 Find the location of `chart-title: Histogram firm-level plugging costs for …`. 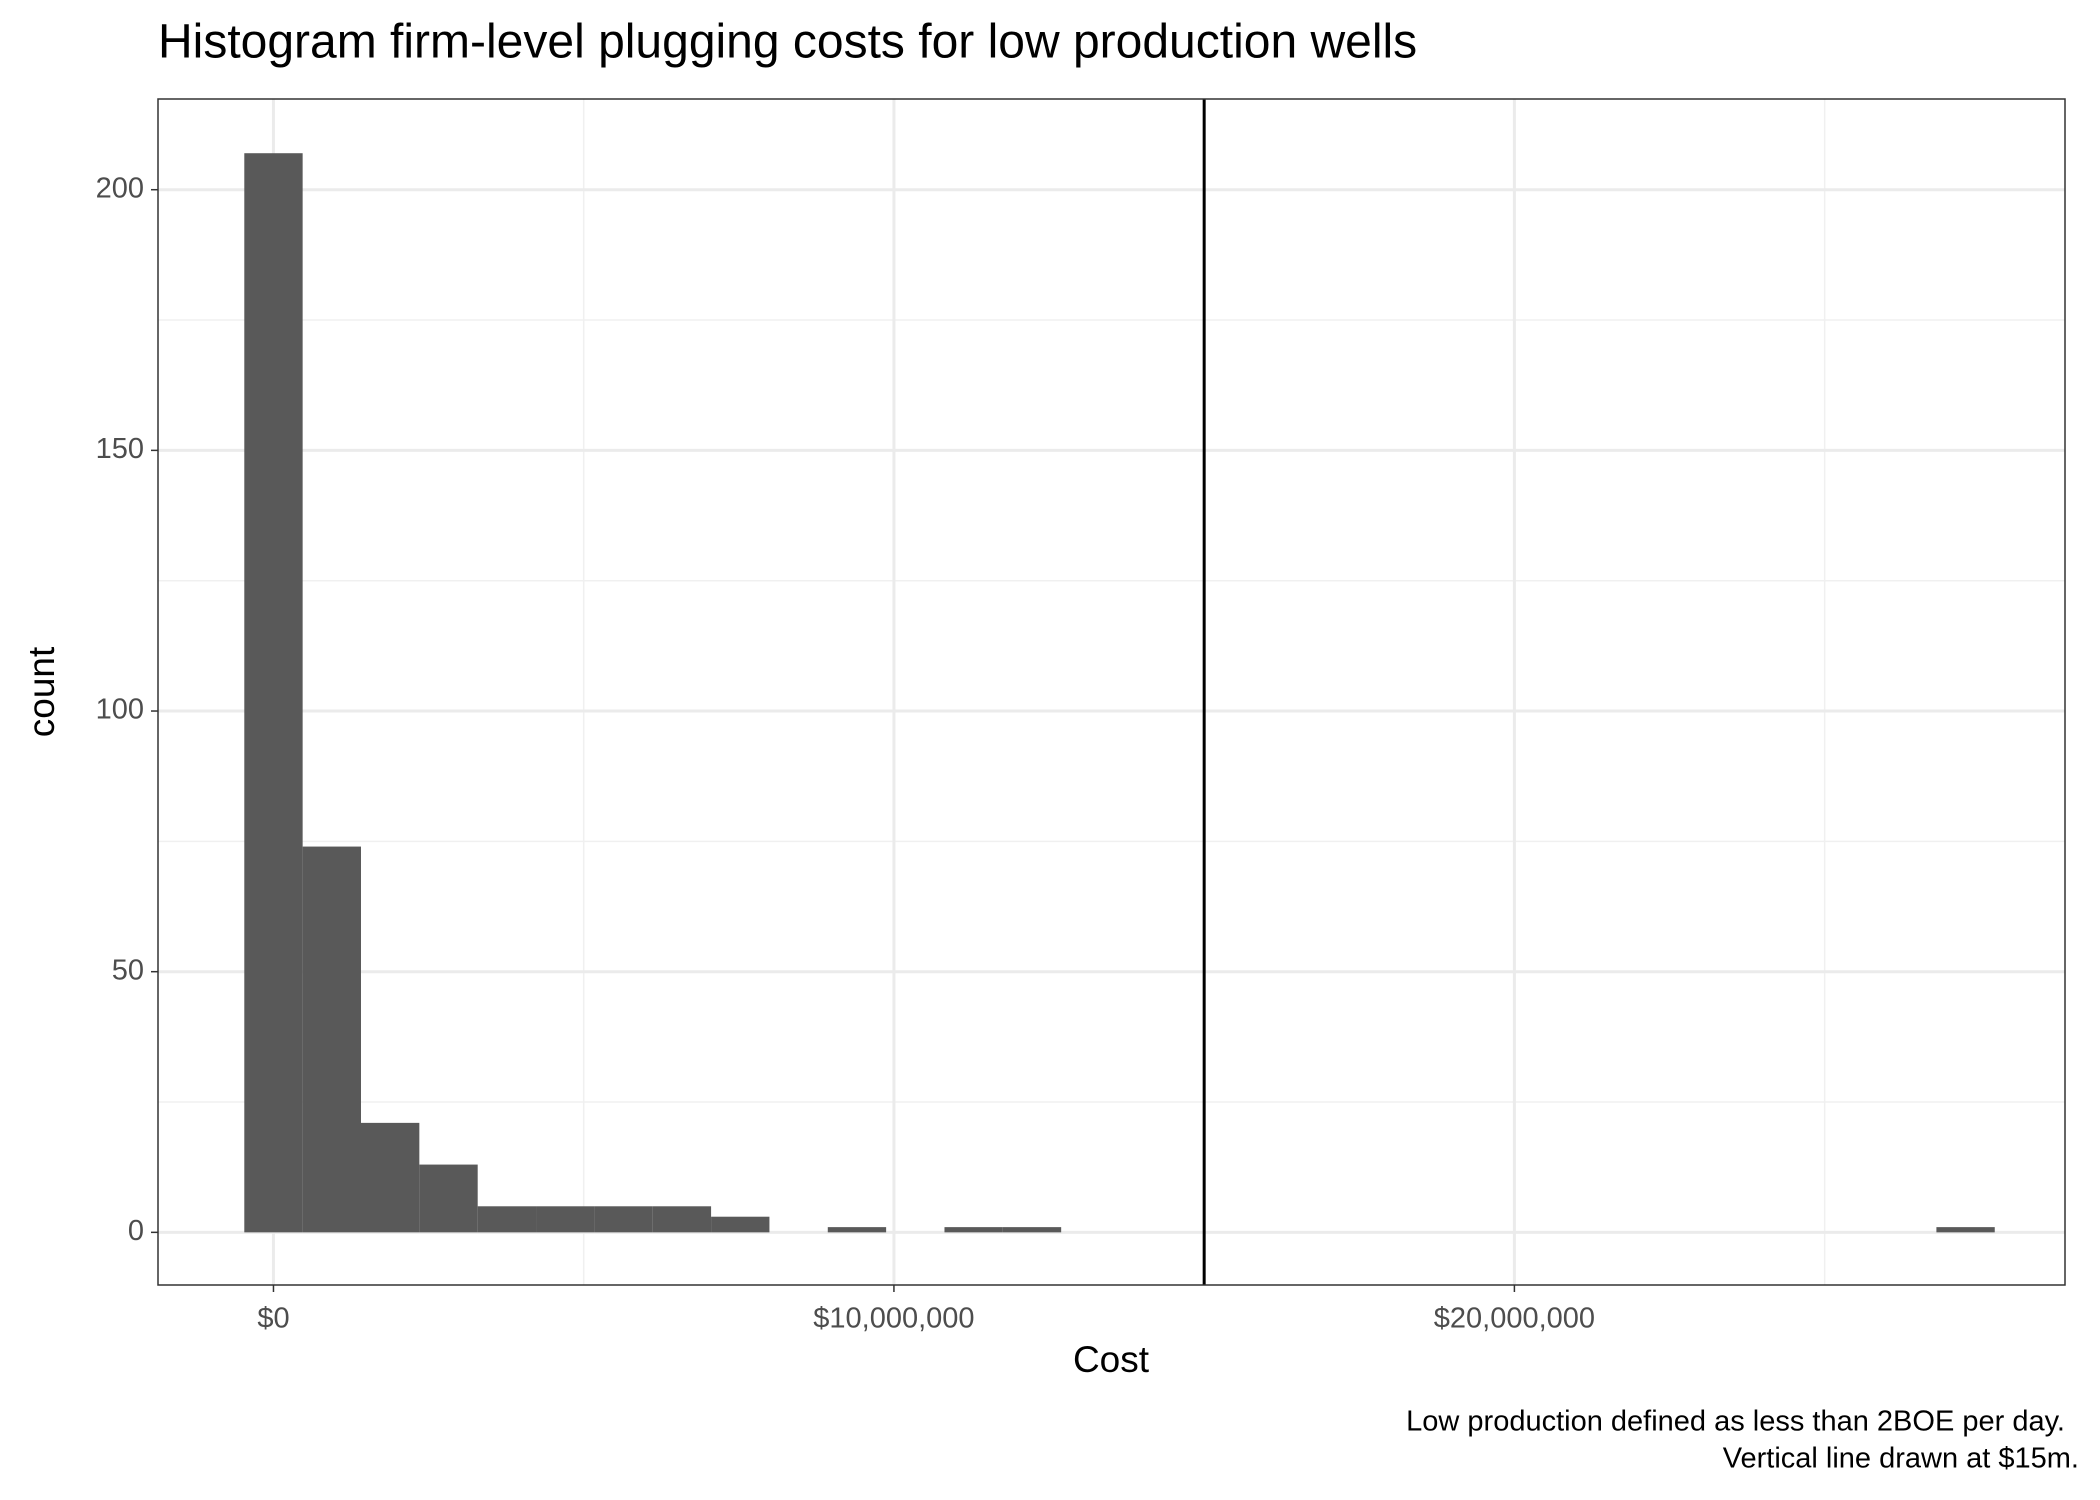

chart-title: Histogram firm-level plugging costs for … is located at coordinates (787, 42).